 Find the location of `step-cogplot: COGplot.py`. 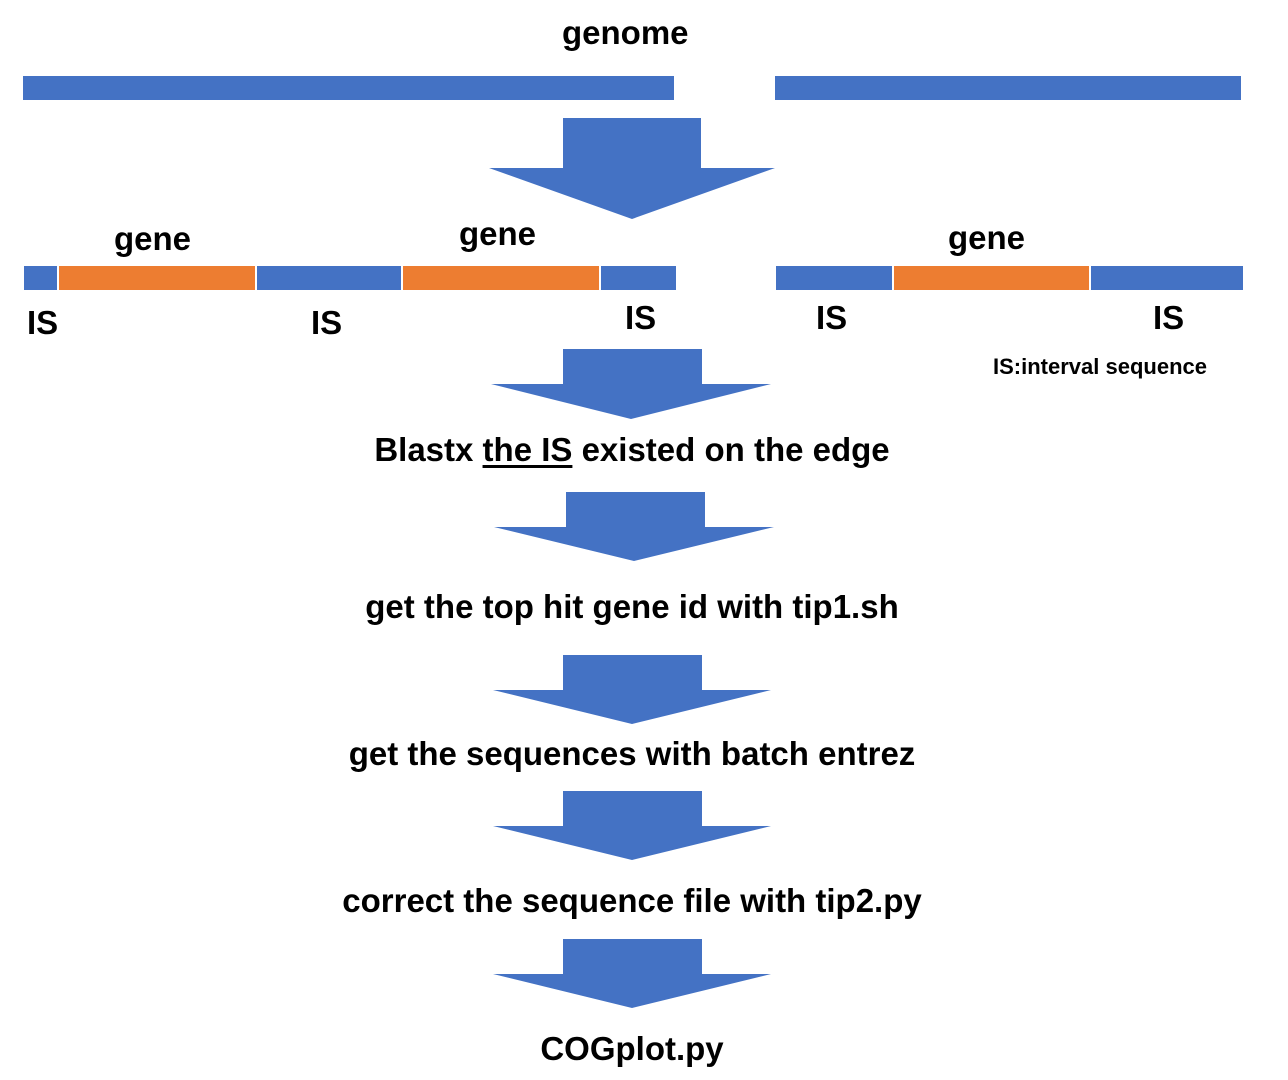

step-cogplot: COGplot.py is located at coordinates (632, 1048).